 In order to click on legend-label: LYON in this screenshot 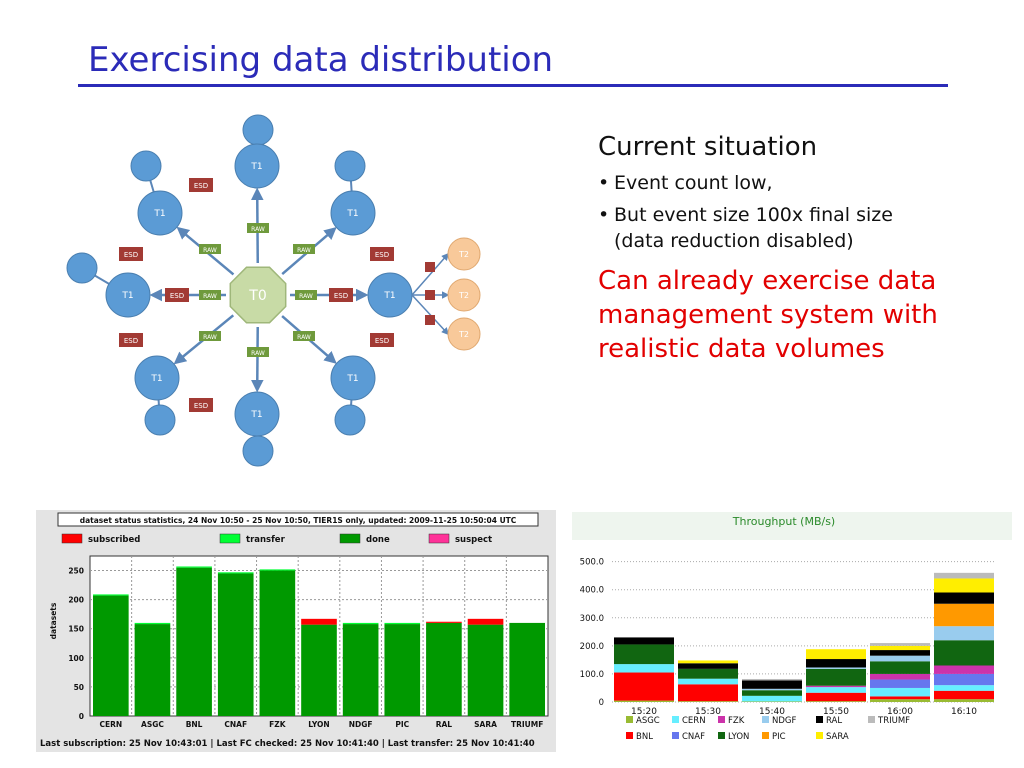, I will do `click(738, 737)`.